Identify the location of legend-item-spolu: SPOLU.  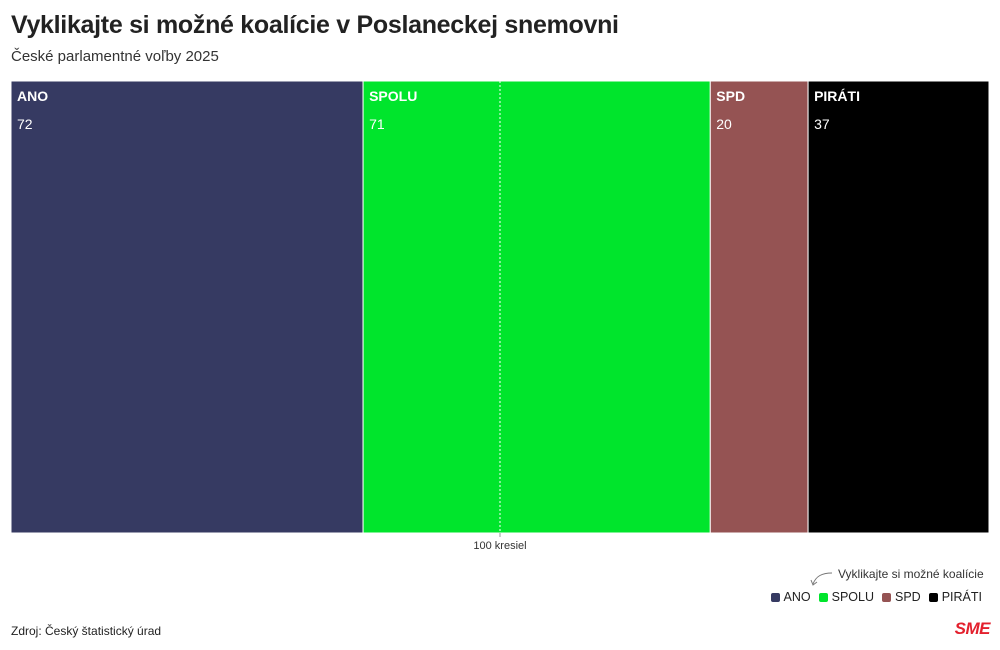
(846, 597).